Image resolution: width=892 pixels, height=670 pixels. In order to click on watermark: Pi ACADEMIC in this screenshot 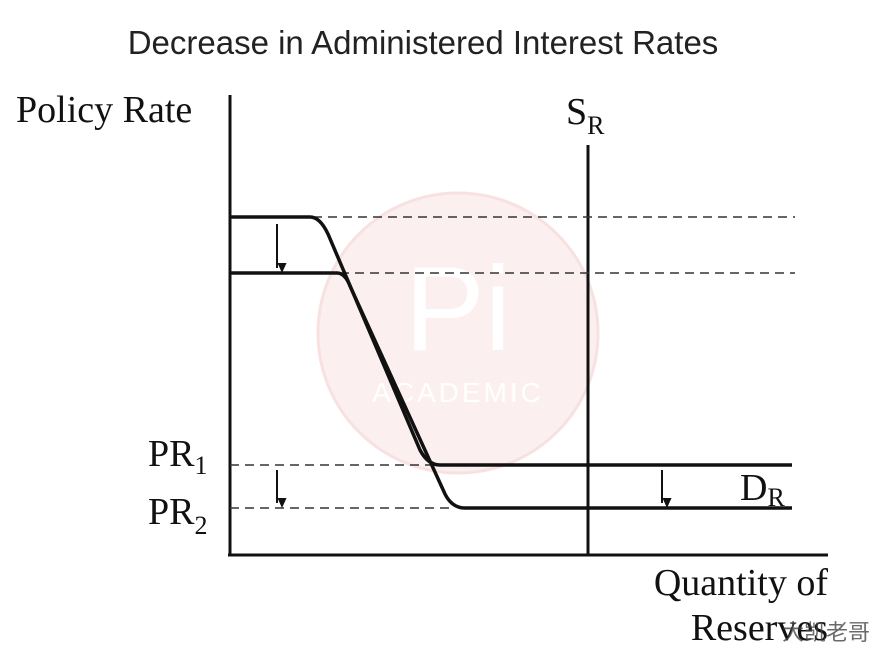, I will do `click(458, 333)`.